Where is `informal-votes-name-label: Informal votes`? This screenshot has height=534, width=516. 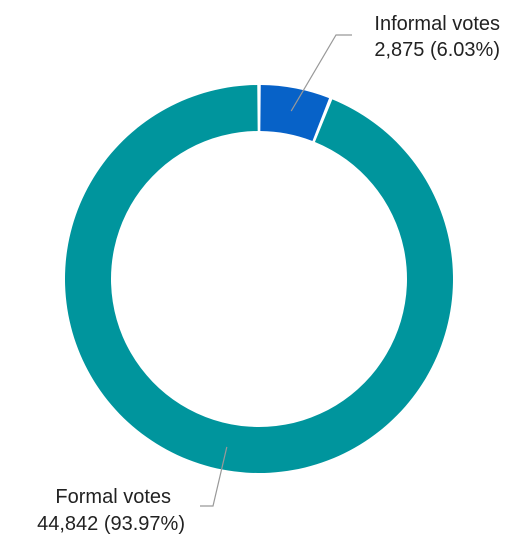 informal-votes-name-label: Informal votes is located at coordinates (437, 24).